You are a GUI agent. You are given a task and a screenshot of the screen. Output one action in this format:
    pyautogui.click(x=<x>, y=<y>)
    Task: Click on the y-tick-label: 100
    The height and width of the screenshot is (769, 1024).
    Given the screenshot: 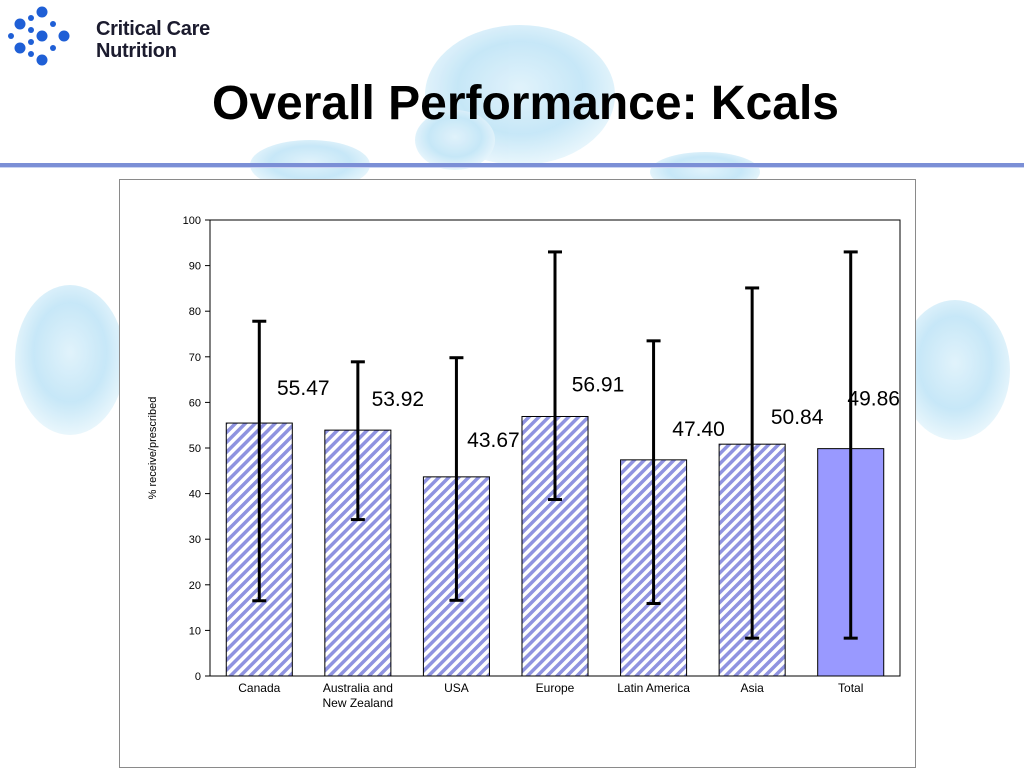 What is the action you would take?
    pyautogui.click(x=192, y=221)
    